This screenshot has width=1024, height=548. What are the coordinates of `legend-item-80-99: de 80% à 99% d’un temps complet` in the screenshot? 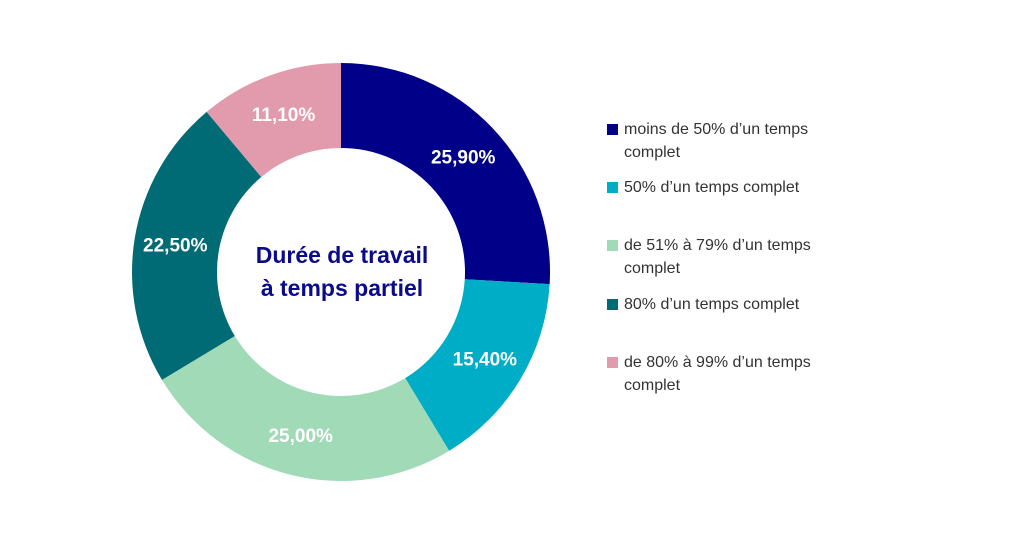 It's located at (720, 374).